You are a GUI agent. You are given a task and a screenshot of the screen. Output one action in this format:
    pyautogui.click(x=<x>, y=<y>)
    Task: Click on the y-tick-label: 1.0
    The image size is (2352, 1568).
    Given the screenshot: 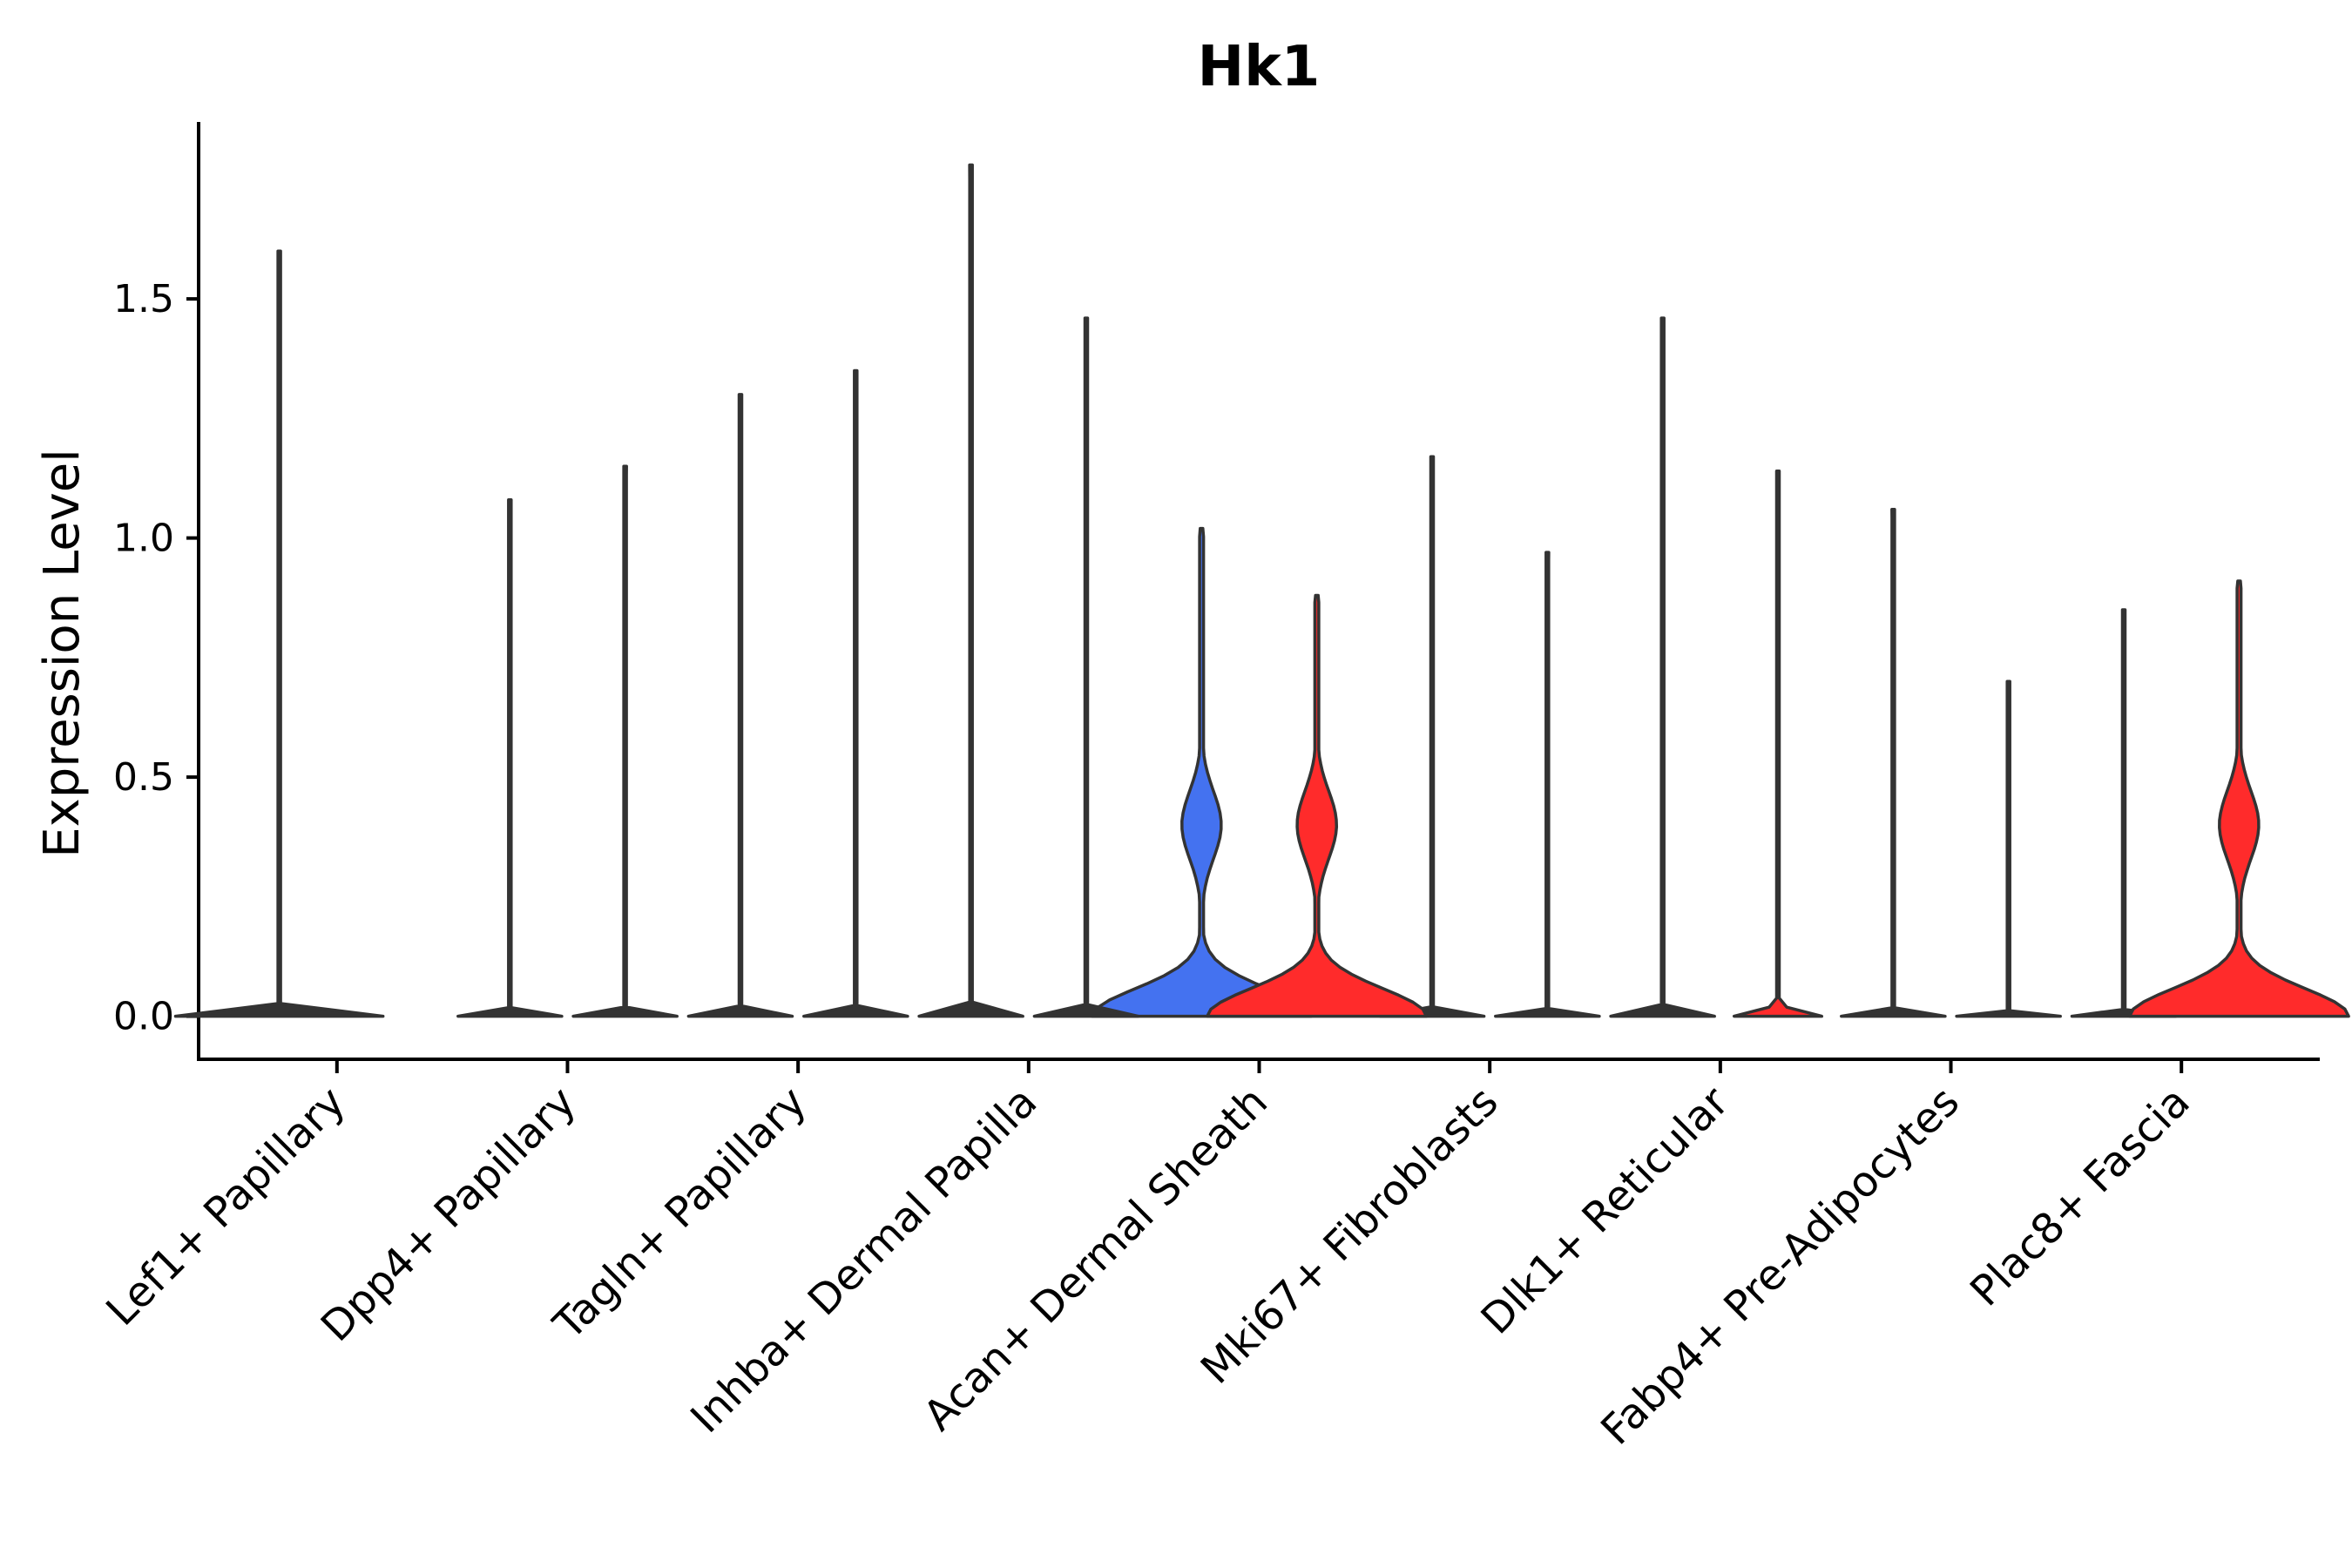 What is the action you would take?
    pyautogui.click(x=143, y=539)
    